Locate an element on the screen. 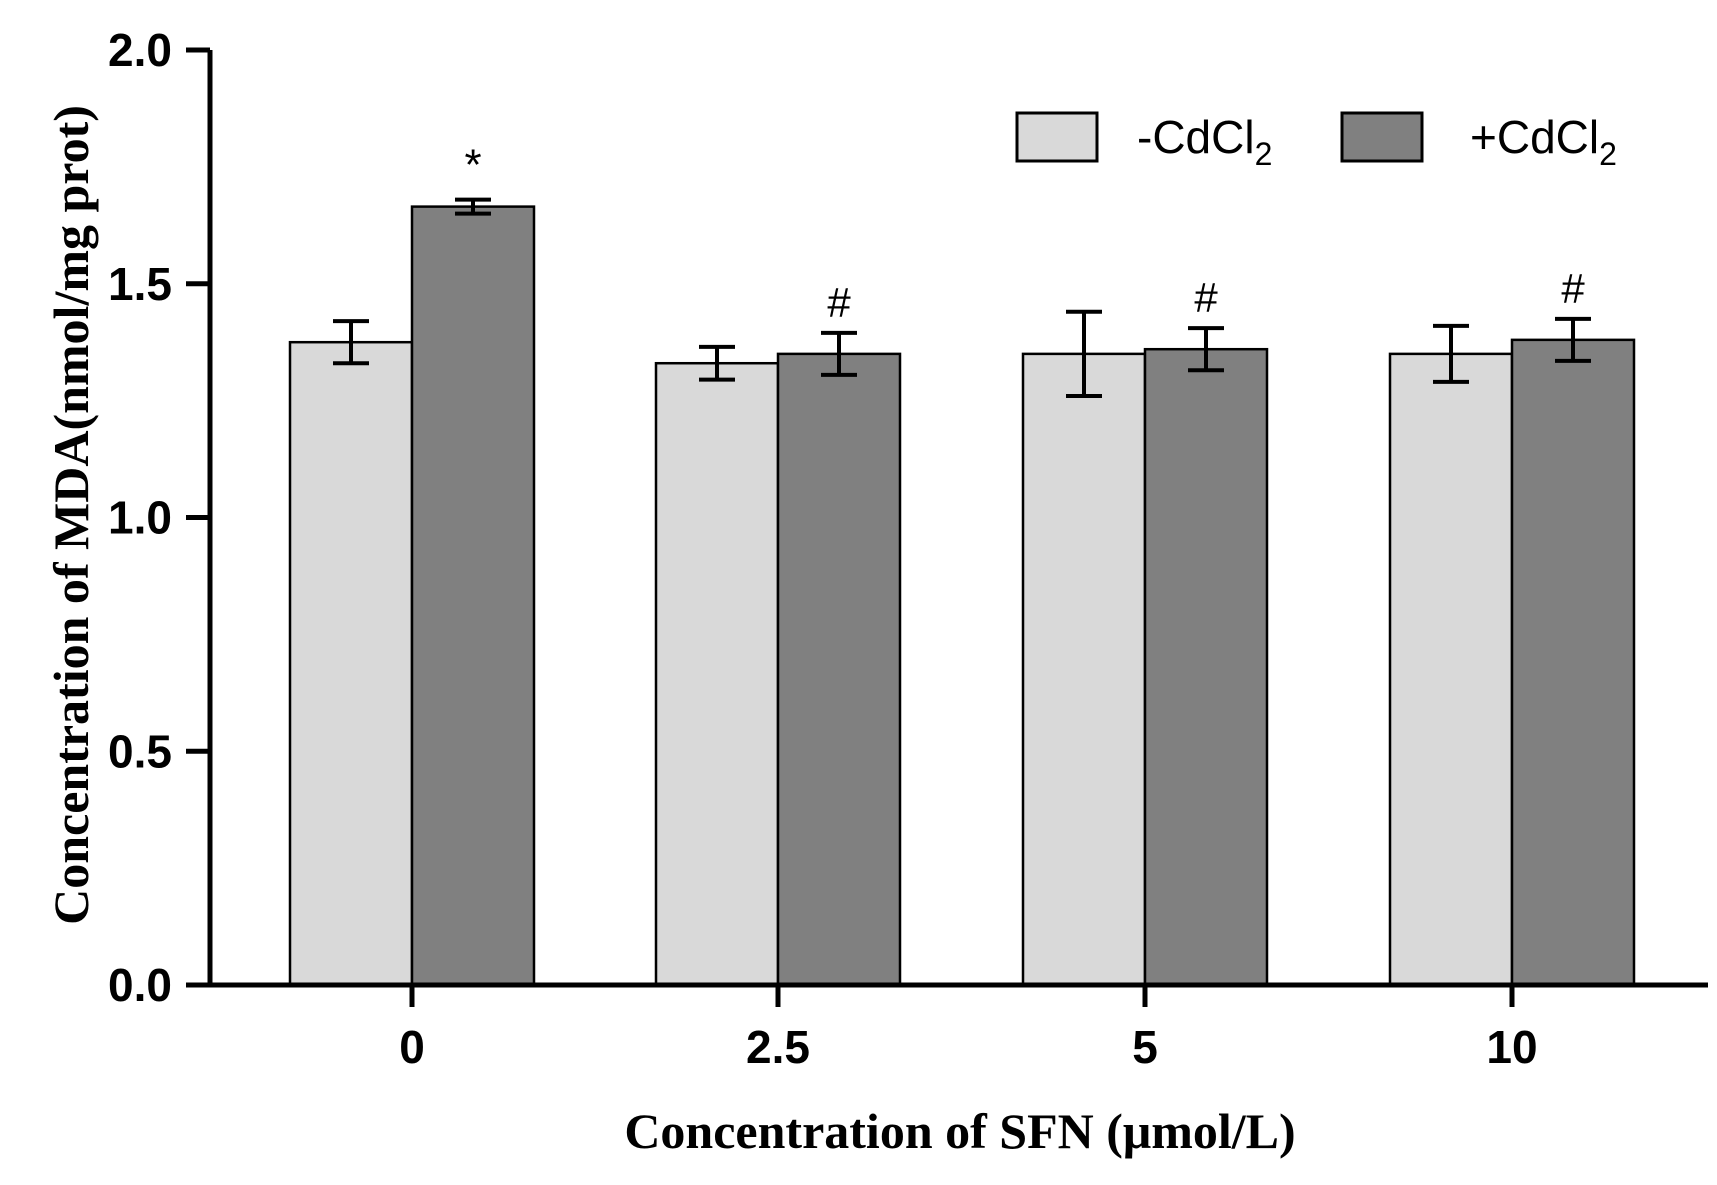 The image size is (1717, 1185). legend-item-minus-cdcl2: -CdCl2 is located at coordinates (1143, 141).